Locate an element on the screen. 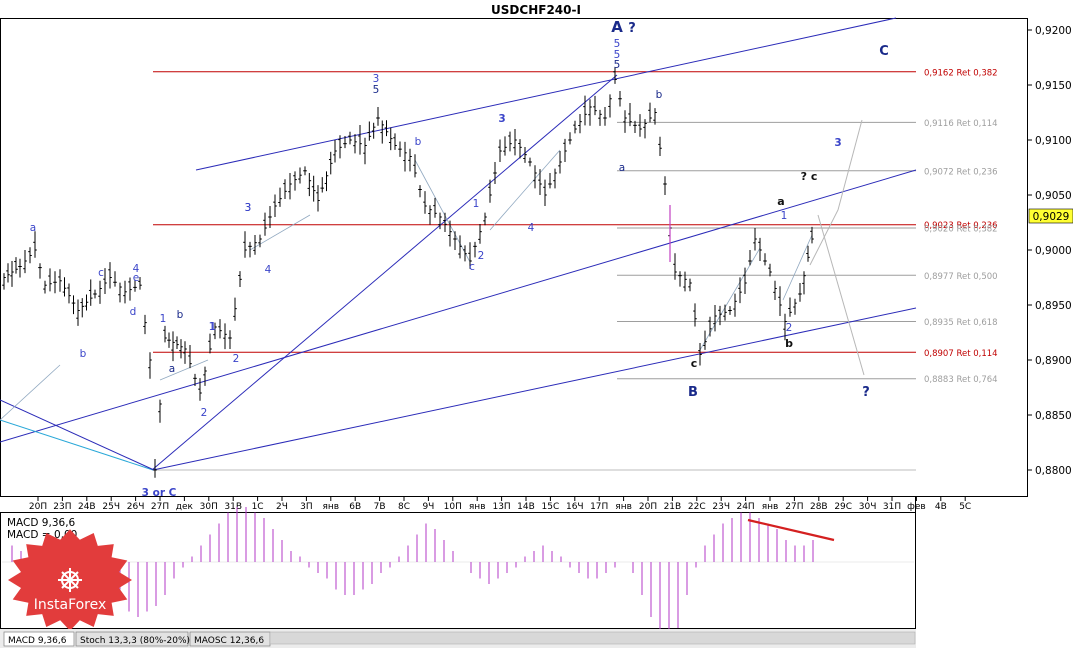  fib-level-label: 0,8977 Ret 0,500 is located at coordinates (961, 277).